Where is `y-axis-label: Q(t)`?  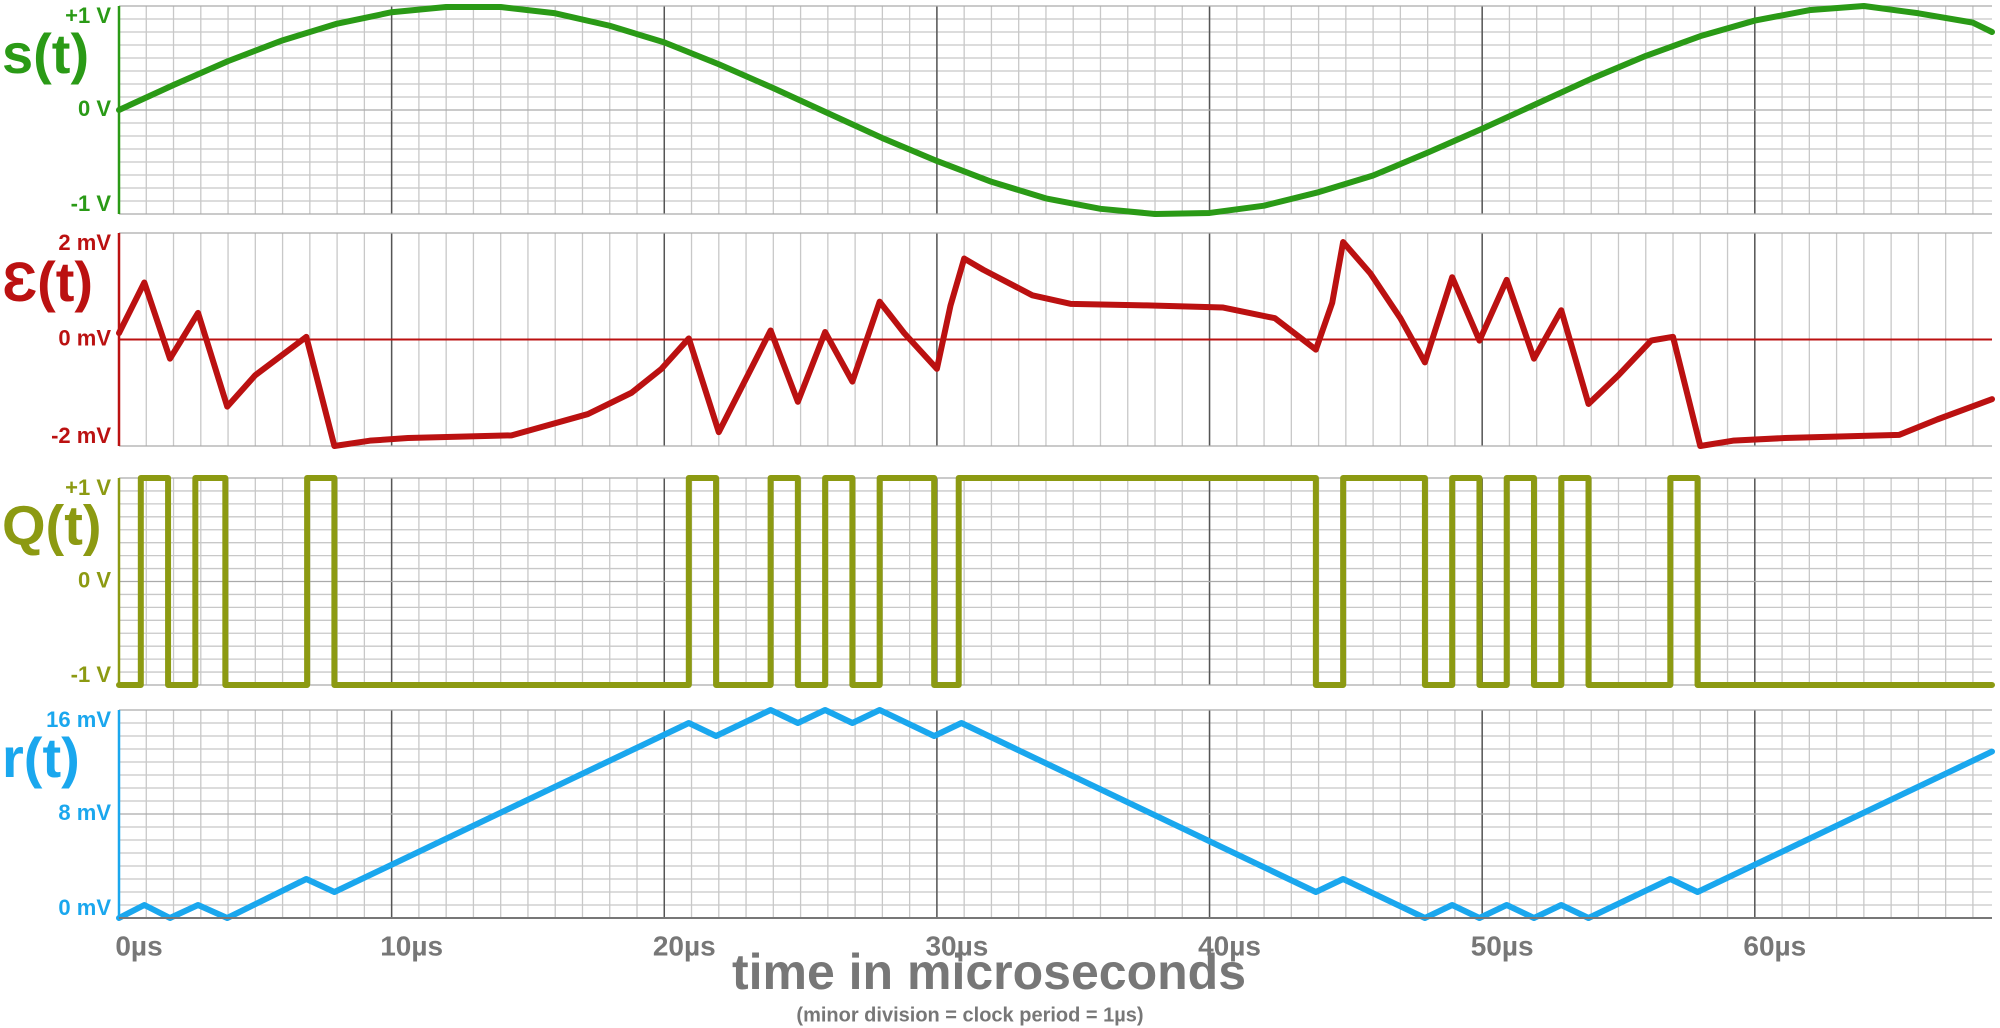
y-axis-label: Q(t) is located at coordinates (52, 525).